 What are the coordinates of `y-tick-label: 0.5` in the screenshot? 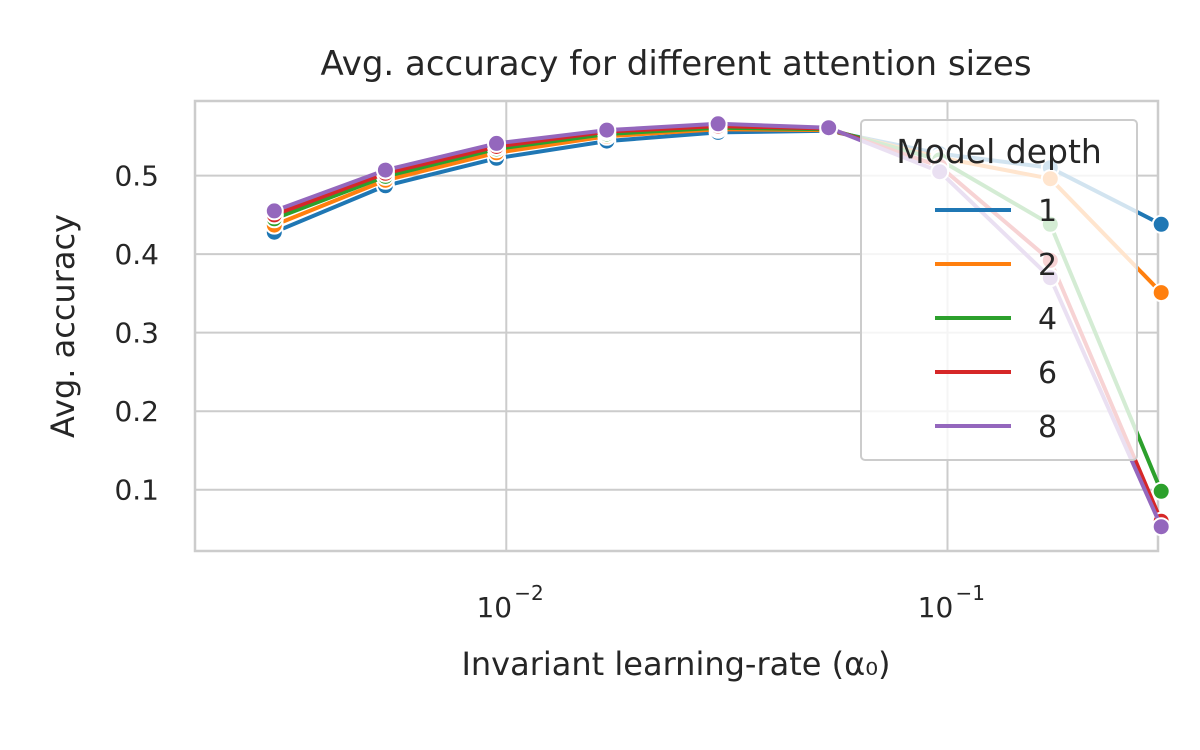 It's located at (136, 176).